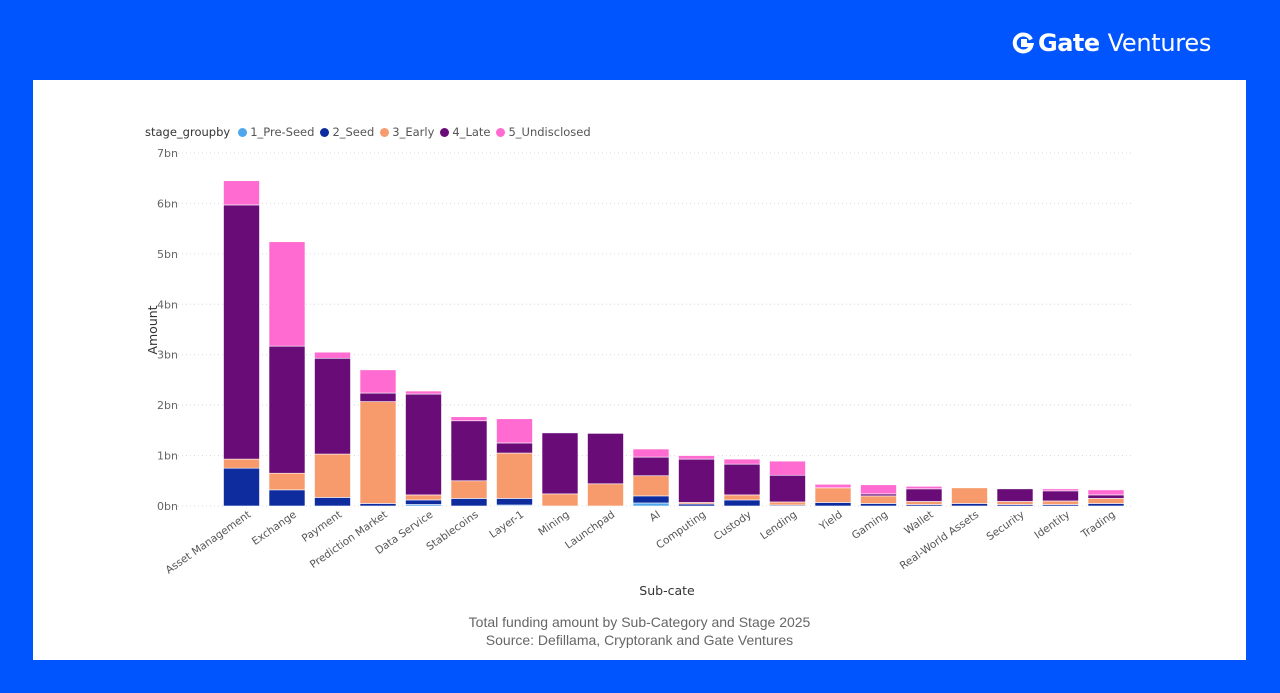 The width and height of the screenshot is (1280, 693). I want to click on legend-item-5-undisclosed: 5_Undisclosed, so click(543, 132).